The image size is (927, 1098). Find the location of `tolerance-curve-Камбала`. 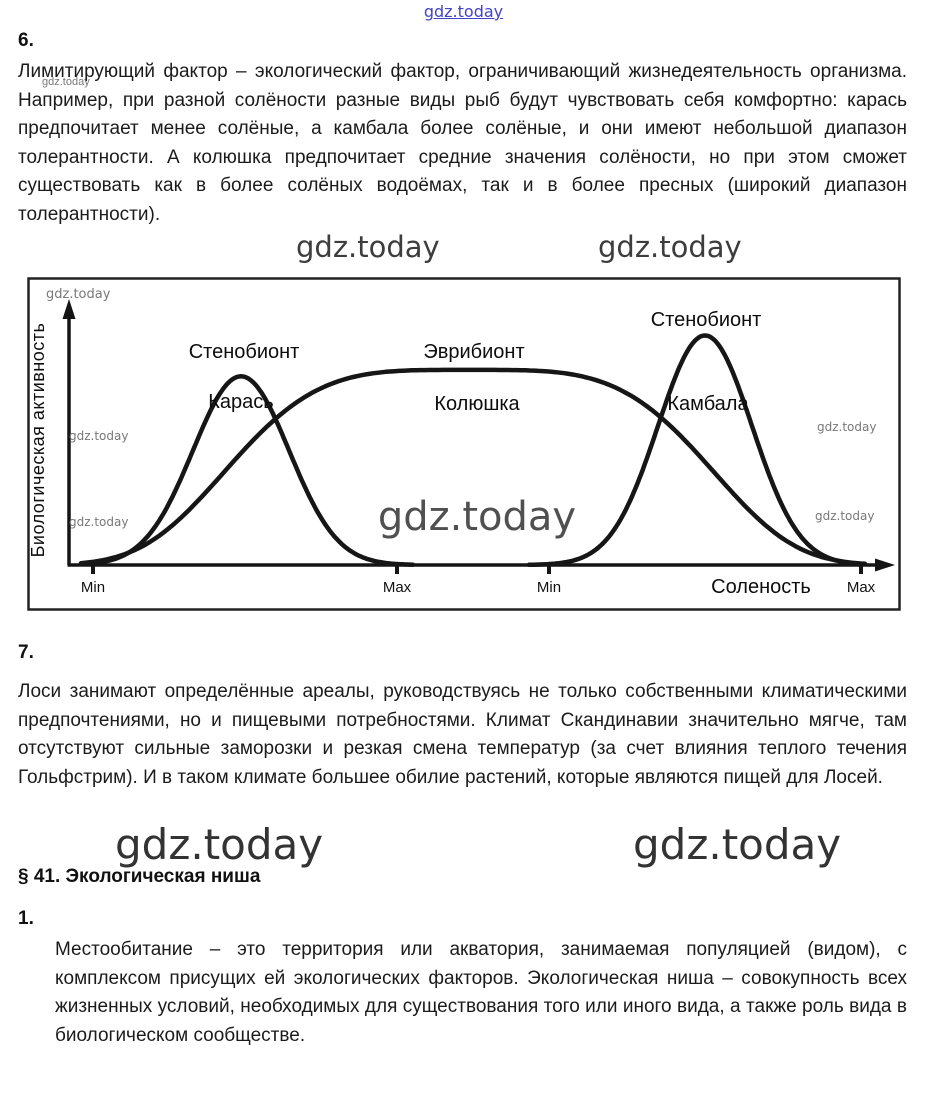

tolerance-curve-Камбала is located at coordinates (697, 450).